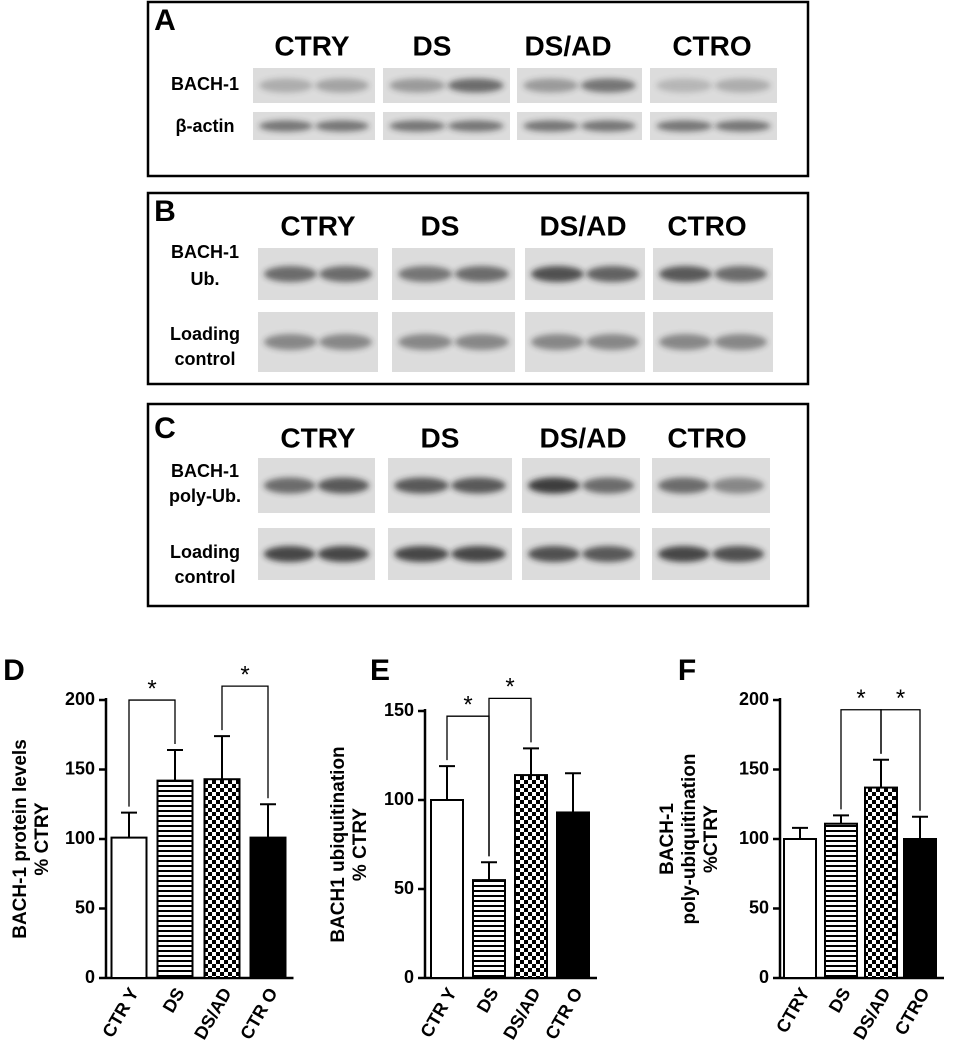  What do you see at coordinates (667, 839) in the screenshot?
I see `y-axis-label: BACH-1` at bounding box center [667, 839].